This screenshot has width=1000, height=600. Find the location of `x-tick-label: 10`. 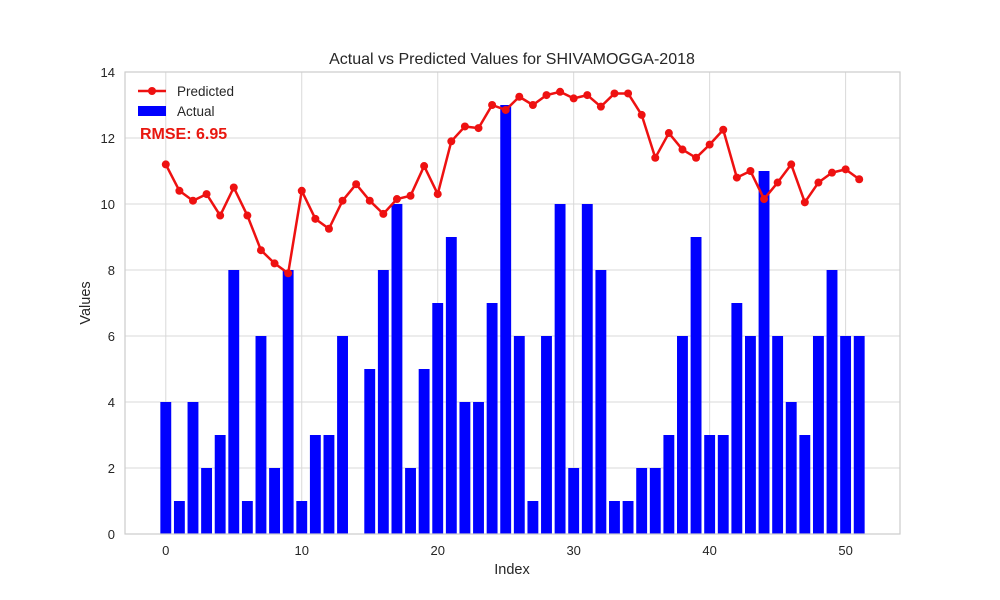

x-tick-label: 10 is located at coordinates (302, 550).